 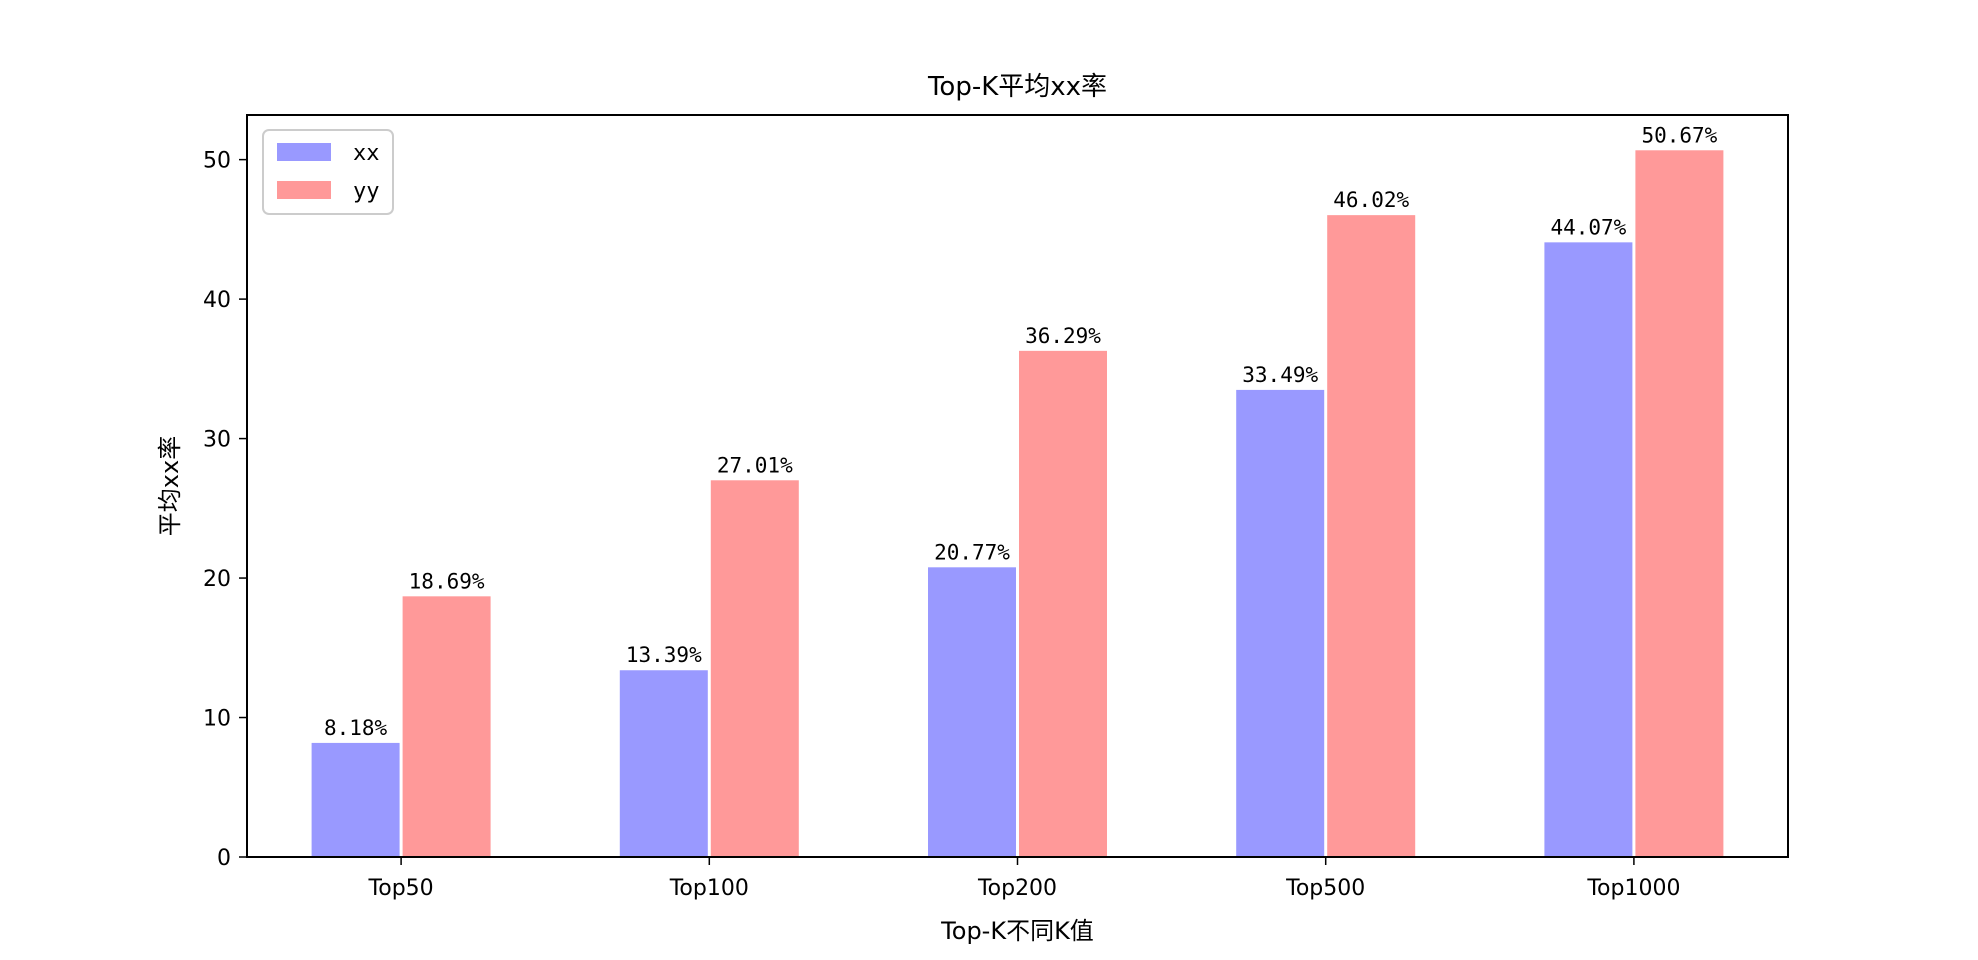 What do you see at coordinates (217, 161) in the screenshot?
I see `y-tick-label: 50` at bounding box center [217, 161].